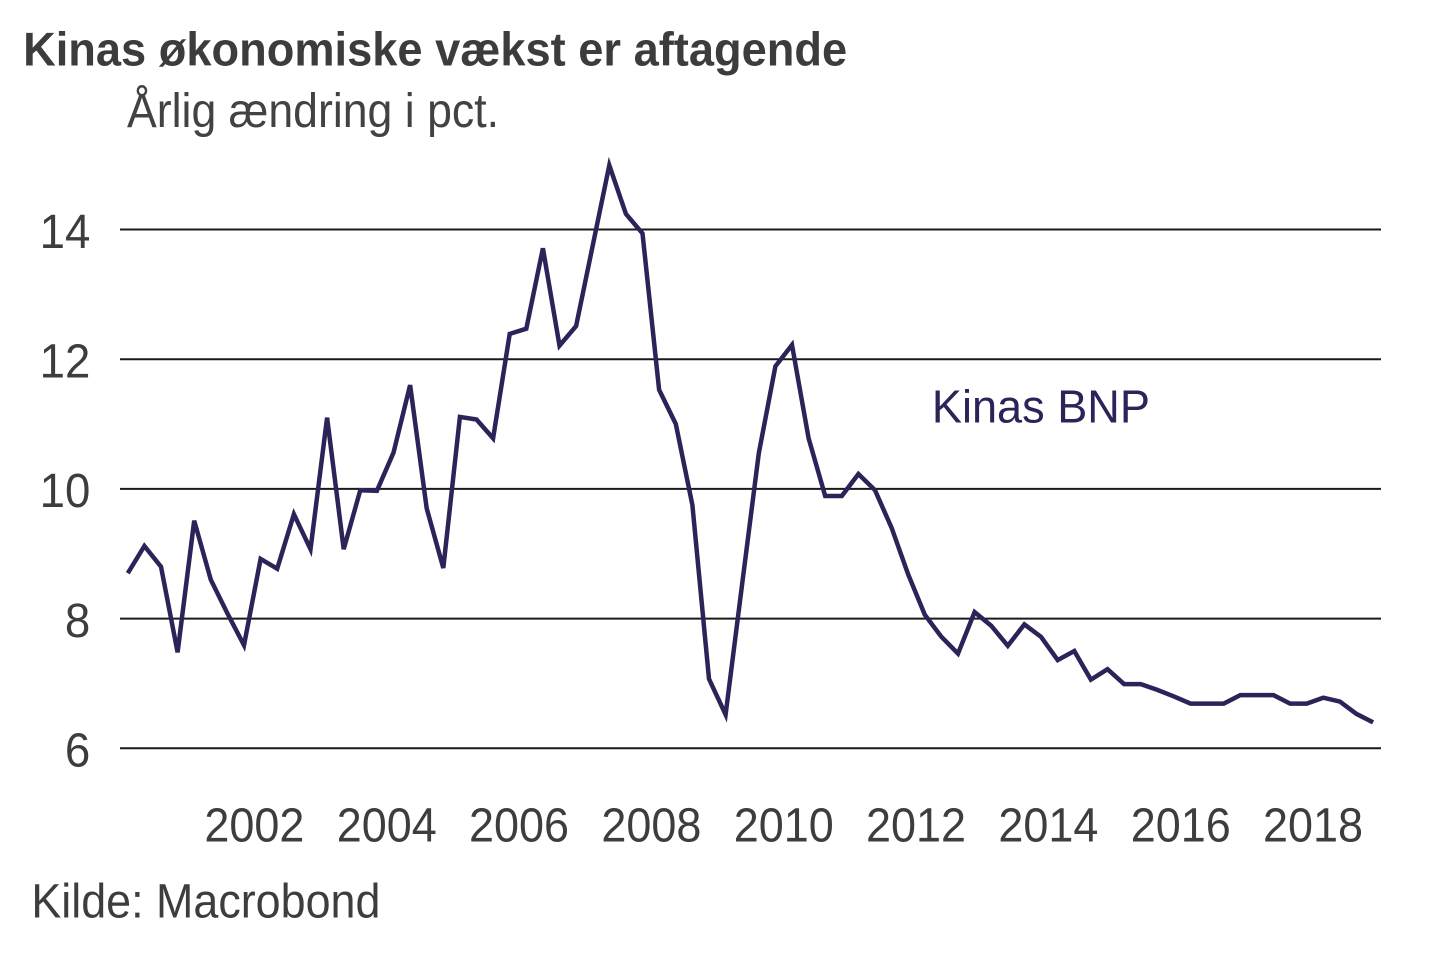  What do you see at coordinates (1048, 826) in the screenshot?
I see `svg-text: 2014` at bounding box center [1048, 826].